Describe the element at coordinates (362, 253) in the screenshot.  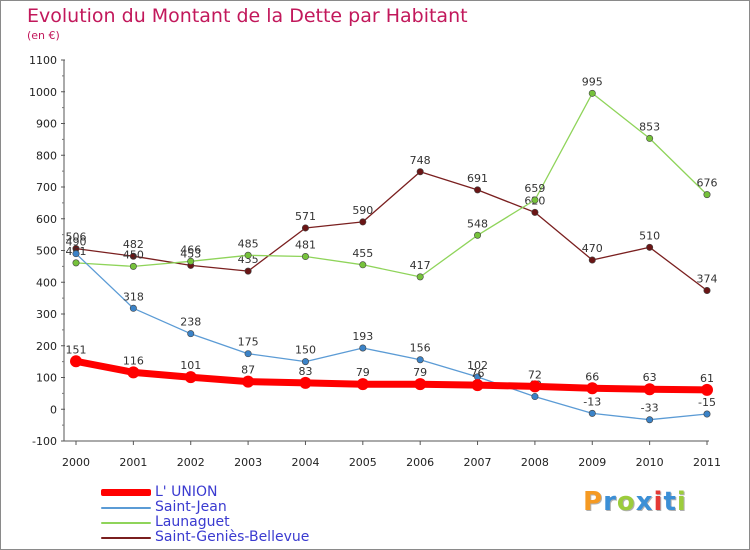
I see `data-label-launaguet: 455` at that location.